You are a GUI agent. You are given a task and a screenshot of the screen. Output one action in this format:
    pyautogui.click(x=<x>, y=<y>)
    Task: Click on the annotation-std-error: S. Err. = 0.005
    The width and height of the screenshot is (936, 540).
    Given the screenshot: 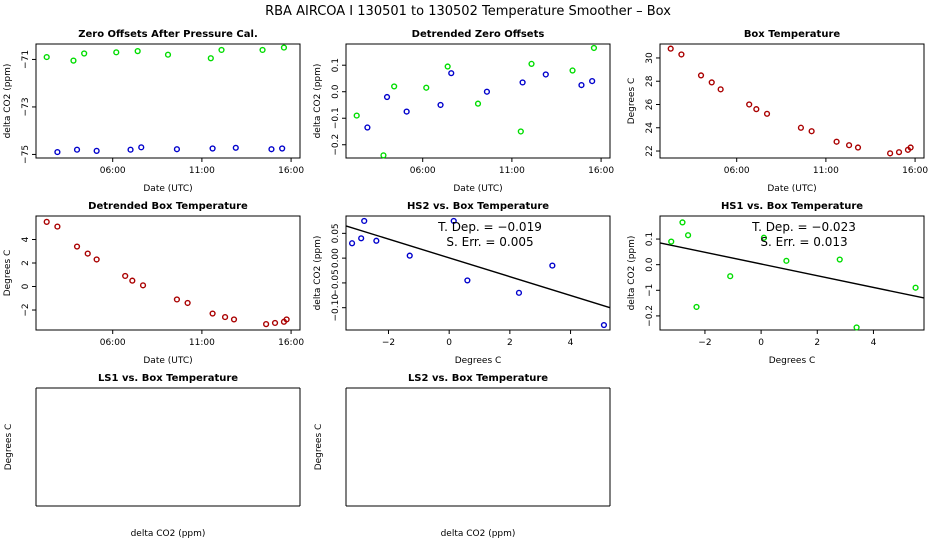 What is the action you would take?
    pyautogui.click(x=489, y=242)
    